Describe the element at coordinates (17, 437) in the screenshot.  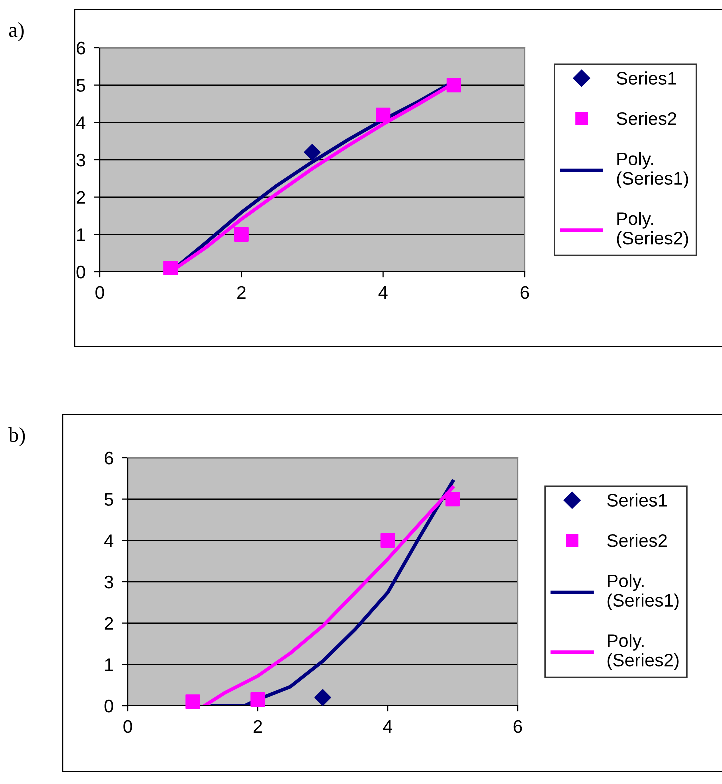
I see `chart-title: b)` at that location.